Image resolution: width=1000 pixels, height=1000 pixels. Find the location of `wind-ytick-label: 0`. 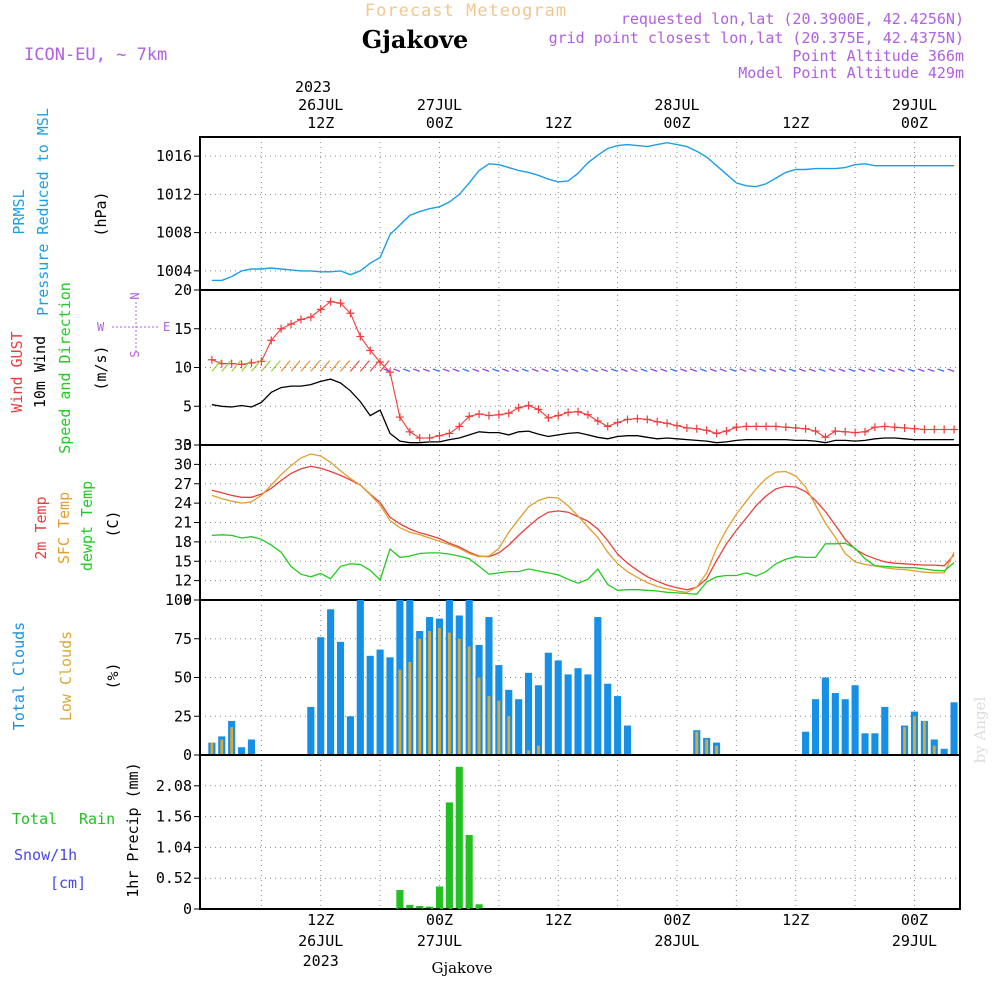

wind-ytick-label: 0 is located at coordinates (187, 445).